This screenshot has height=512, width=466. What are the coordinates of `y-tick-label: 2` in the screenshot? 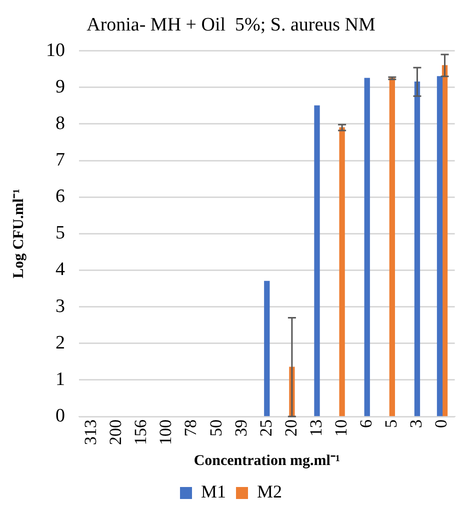 It's located at (60, 343).